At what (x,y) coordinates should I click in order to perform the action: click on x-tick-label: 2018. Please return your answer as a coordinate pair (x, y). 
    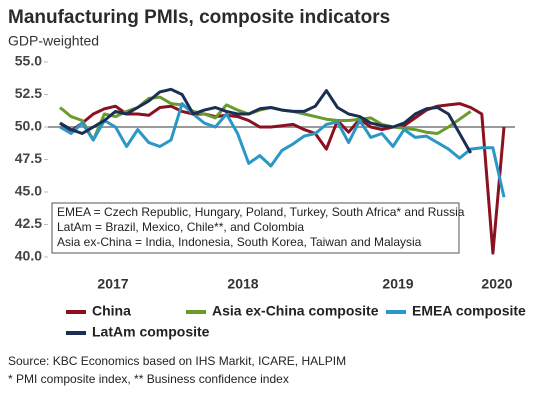
    Looking at the image, I should click on (242, 284).